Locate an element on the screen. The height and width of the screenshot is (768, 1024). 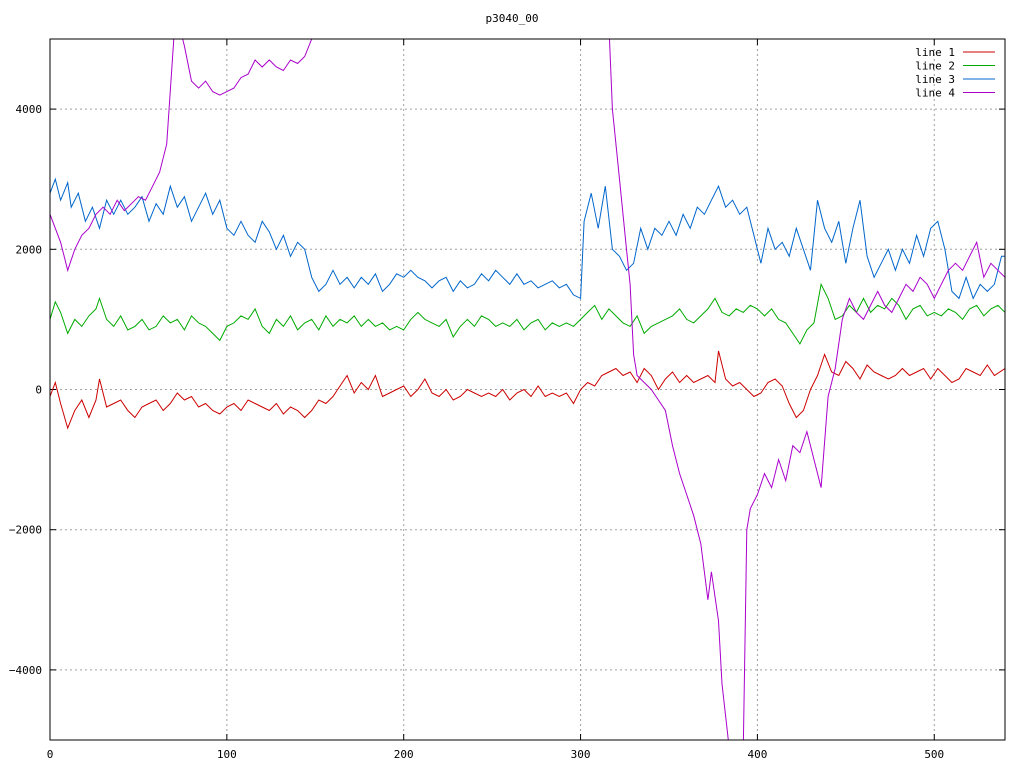
x-tick-label: 400 is located at coordinates (757, 754).